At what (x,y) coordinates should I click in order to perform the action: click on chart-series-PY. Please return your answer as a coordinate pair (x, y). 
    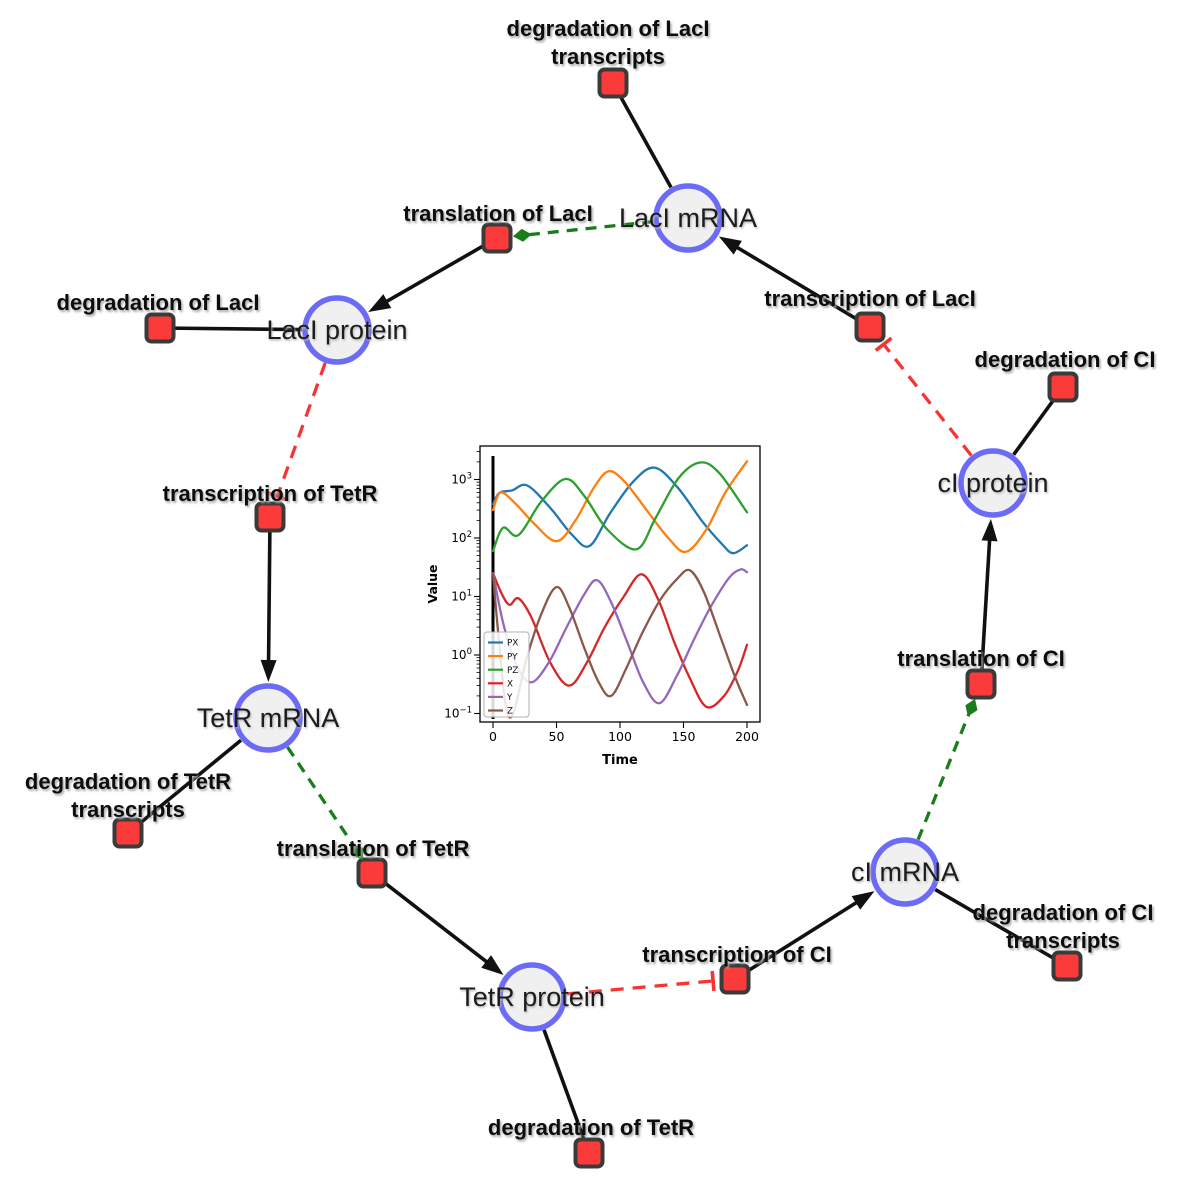
    Looking at the image, I should click on (620, 507).